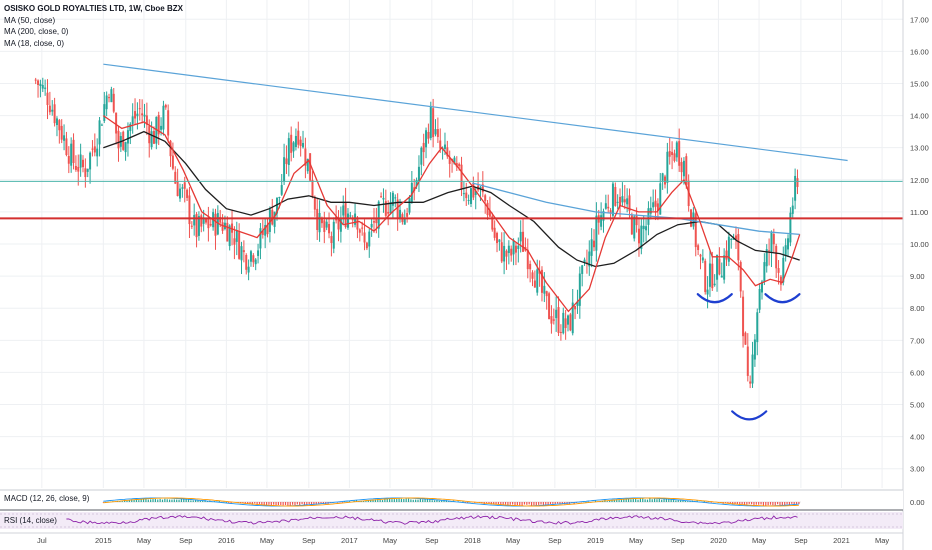 The width and height of the screenshot is (932, 550). I want to click on ma200-legend: MA (200, close, 0), so click(36, 31).